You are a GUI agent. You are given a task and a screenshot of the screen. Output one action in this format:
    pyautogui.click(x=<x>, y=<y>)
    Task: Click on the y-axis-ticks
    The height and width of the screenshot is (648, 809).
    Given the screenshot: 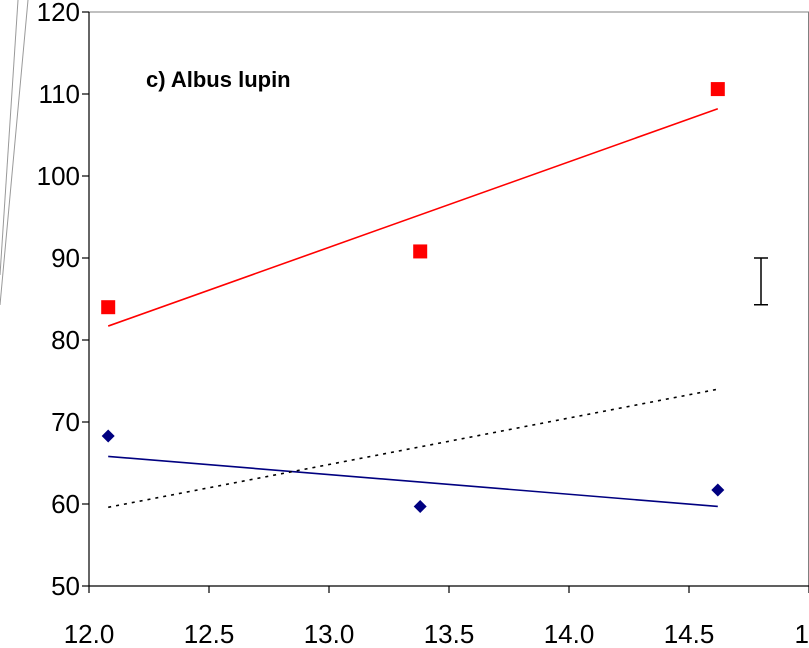 What is the action you would take?
    pyautogui.click(x=85, y=299)
    